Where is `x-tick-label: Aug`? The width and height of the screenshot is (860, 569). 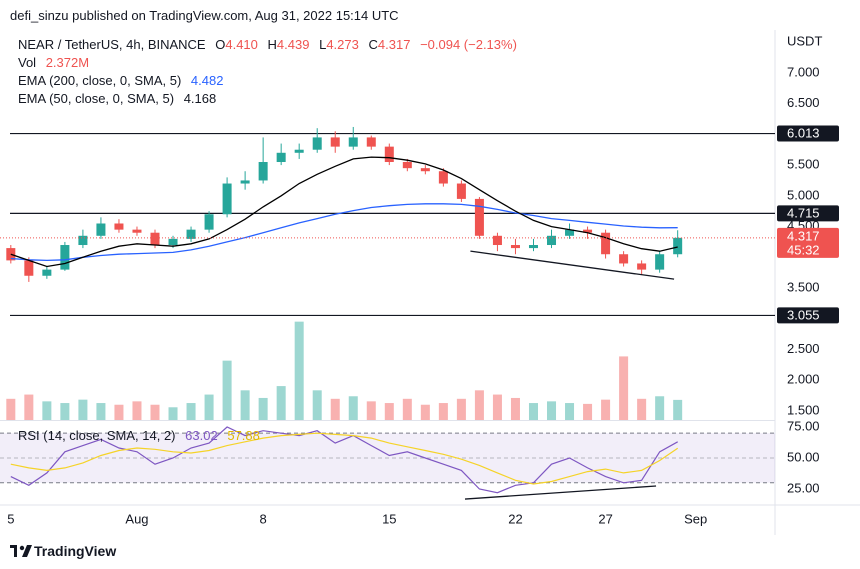 x-tick-label: Aug is located at coordinates (136, 518).